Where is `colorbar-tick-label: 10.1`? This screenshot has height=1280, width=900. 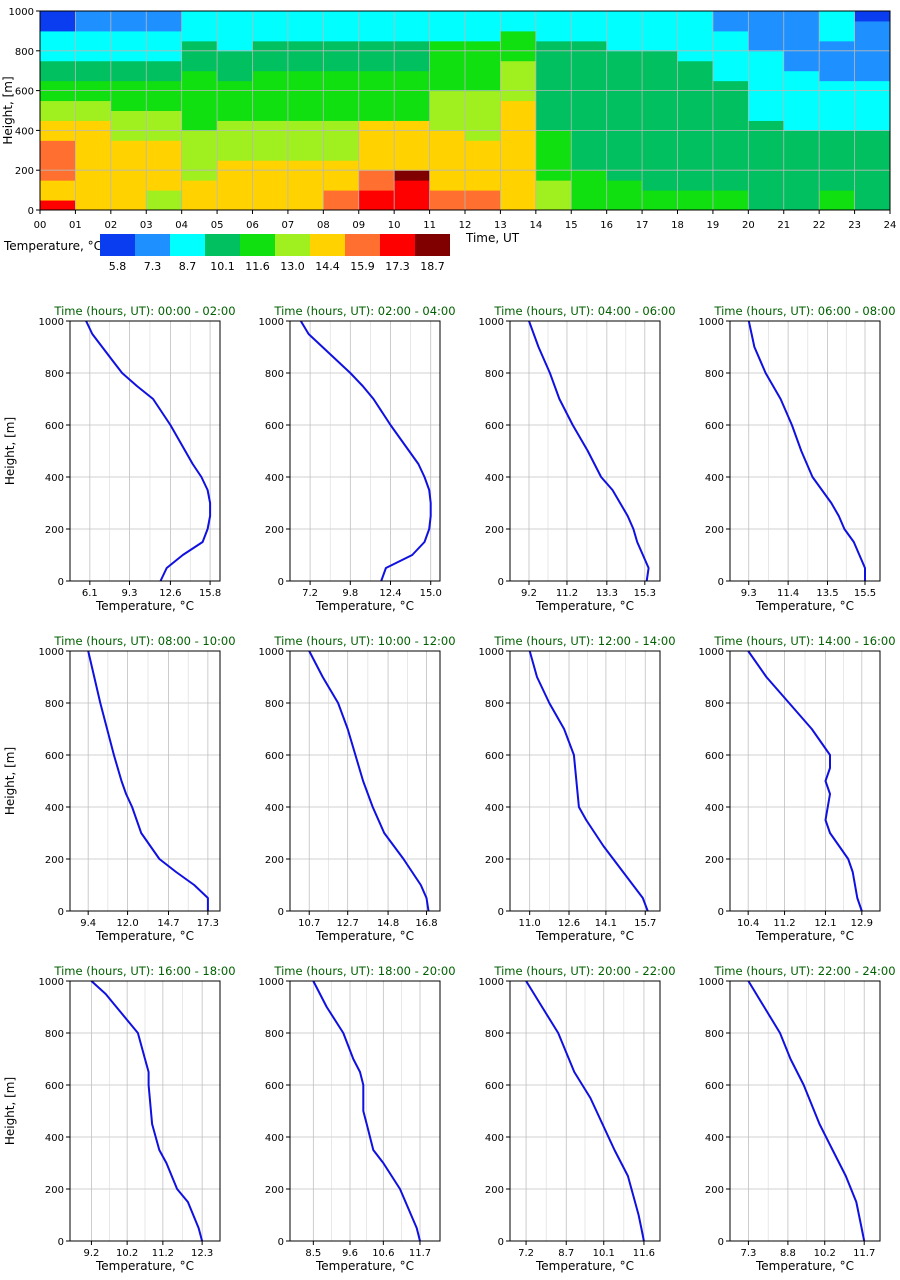
colorbar-tick-label: 10.1 is located at coordinates (222, 266).